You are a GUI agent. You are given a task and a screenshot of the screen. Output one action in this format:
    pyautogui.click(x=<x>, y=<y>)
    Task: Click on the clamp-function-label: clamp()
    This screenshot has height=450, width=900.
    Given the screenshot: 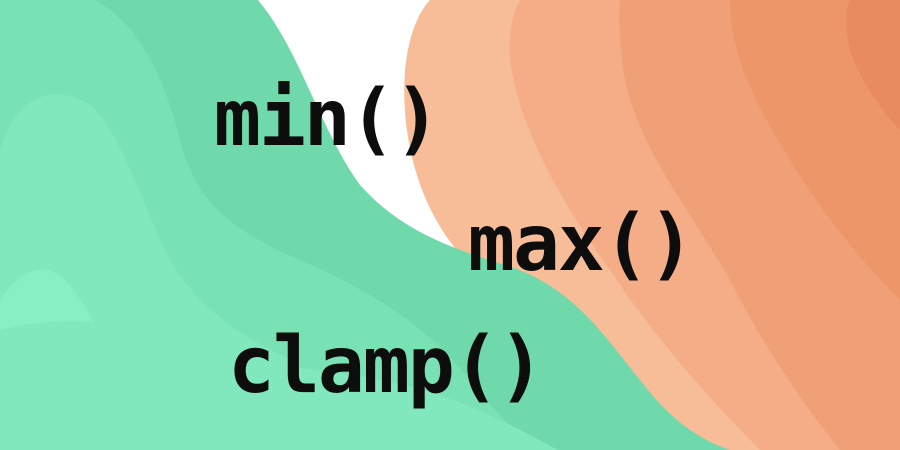 What is the action you would take?
    pyautogui.click(x=386, y=366)
    